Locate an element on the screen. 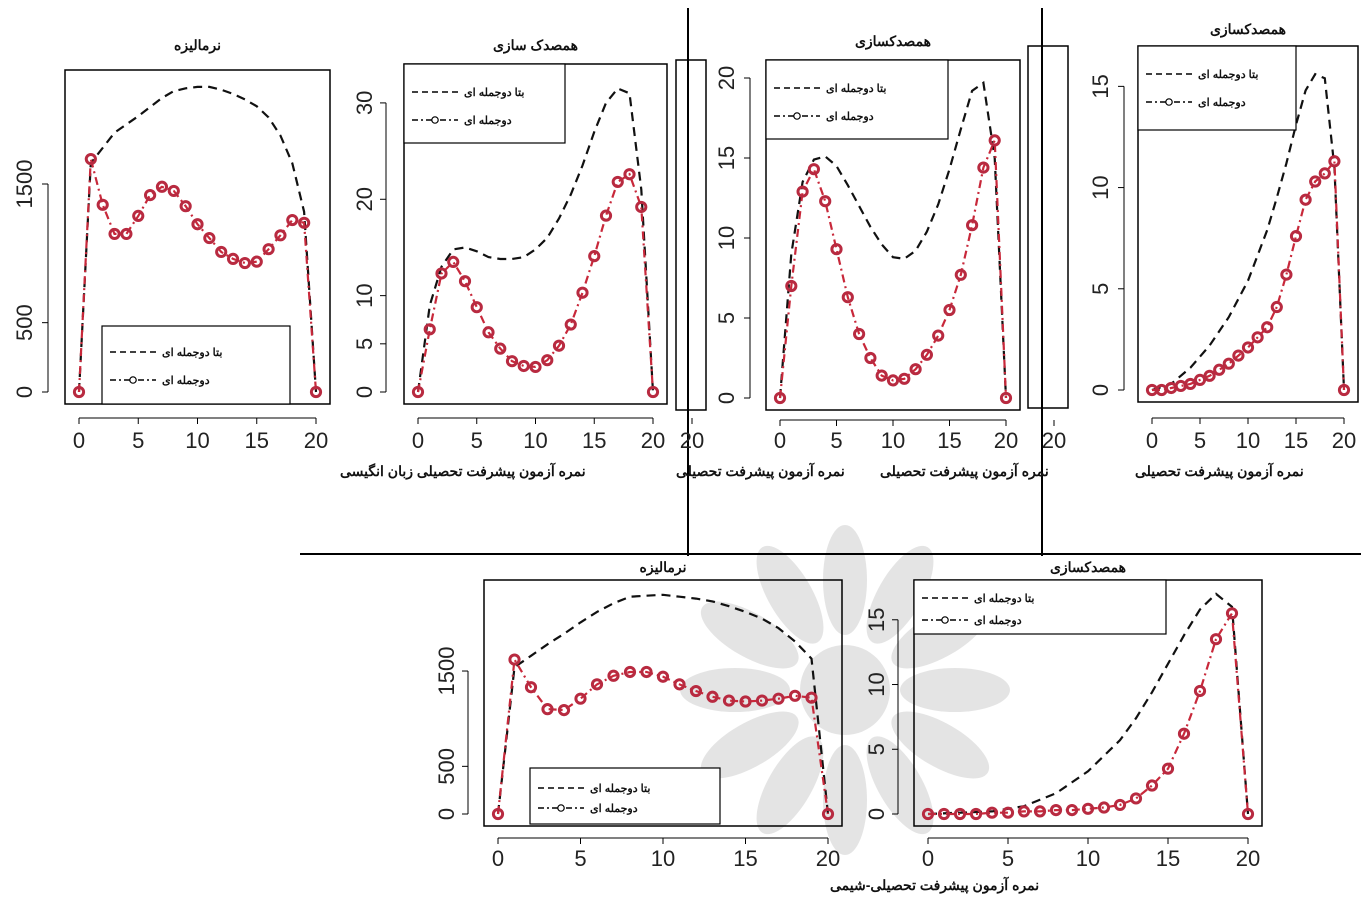 The image size is (1361, 900). y-tick-label: 15 is located at coordinates (726, 158).